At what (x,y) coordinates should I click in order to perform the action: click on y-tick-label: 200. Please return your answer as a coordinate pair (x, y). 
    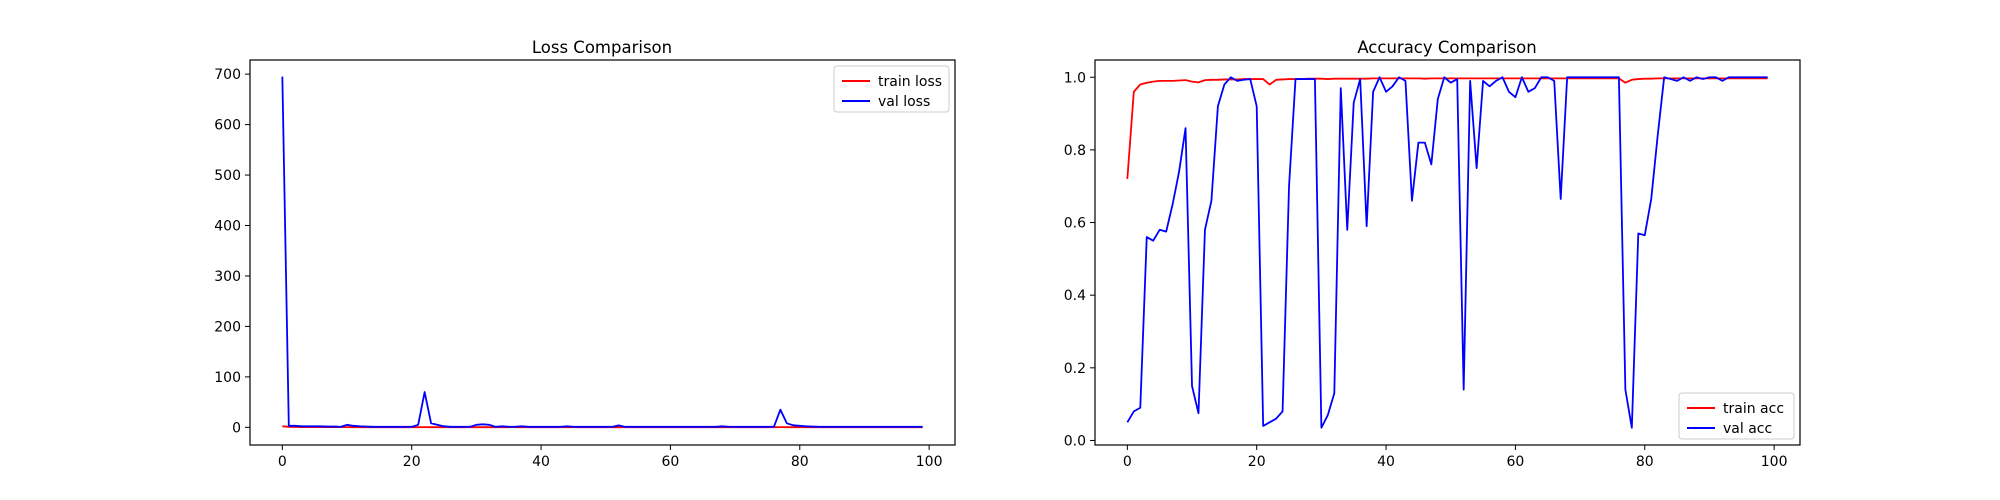
    Looking at the image, I should click on (227, 327).